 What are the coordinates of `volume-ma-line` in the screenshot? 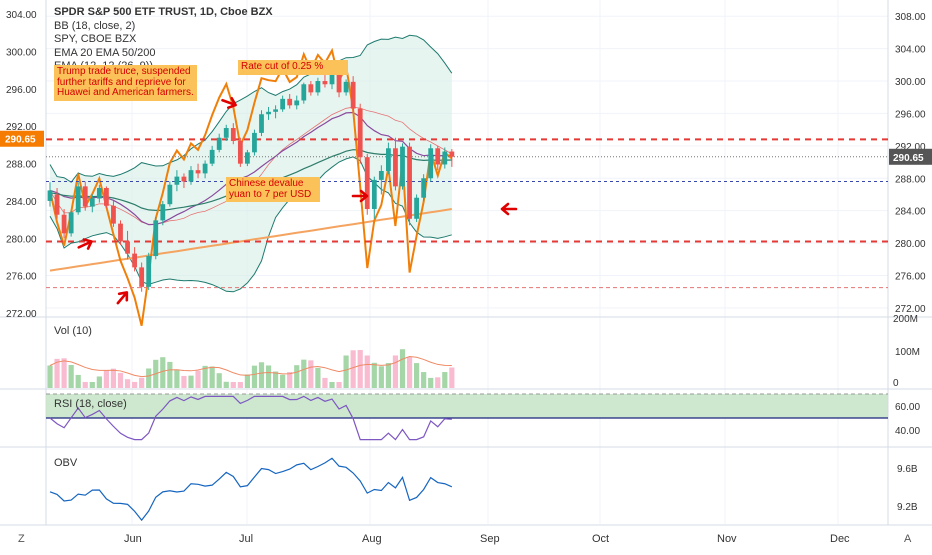 It's located at (250, 367).